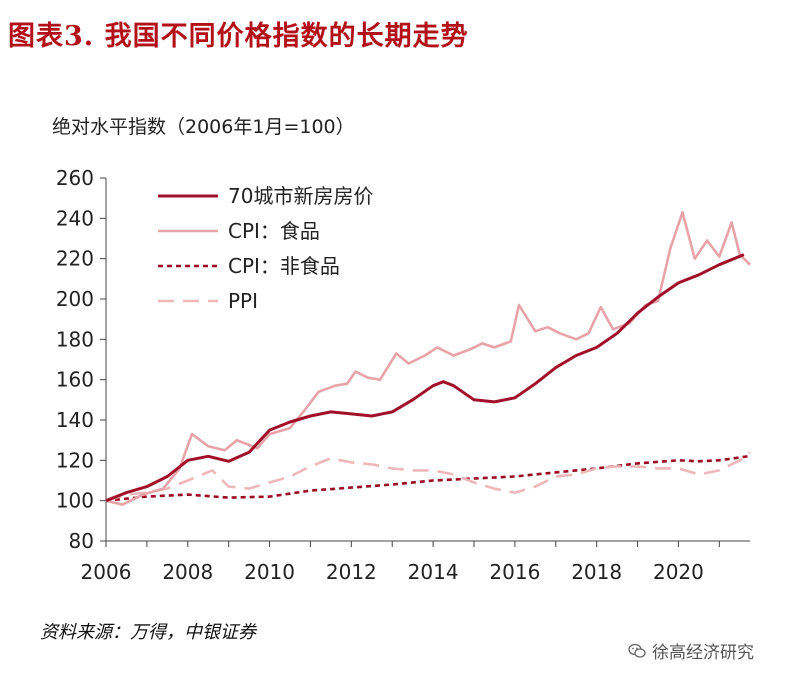  I want to click on y-tick-label: 200, so click(75, 299).